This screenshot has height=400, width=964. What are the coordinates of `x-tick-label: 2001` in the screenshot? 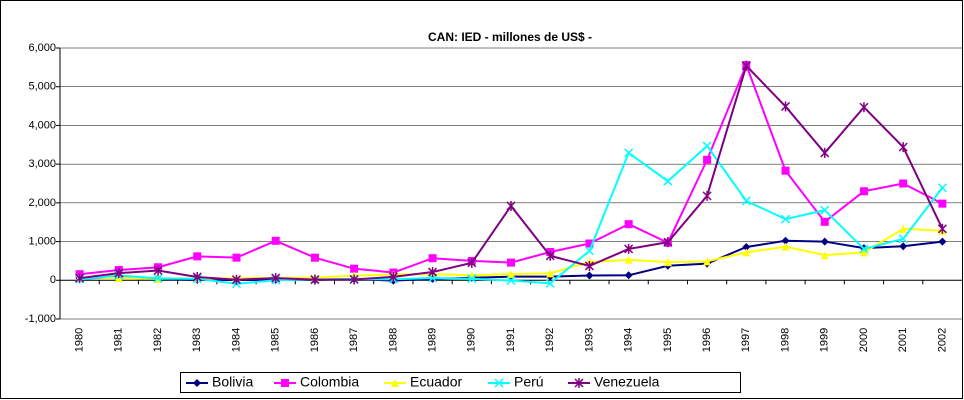 It's located at (903, 340).